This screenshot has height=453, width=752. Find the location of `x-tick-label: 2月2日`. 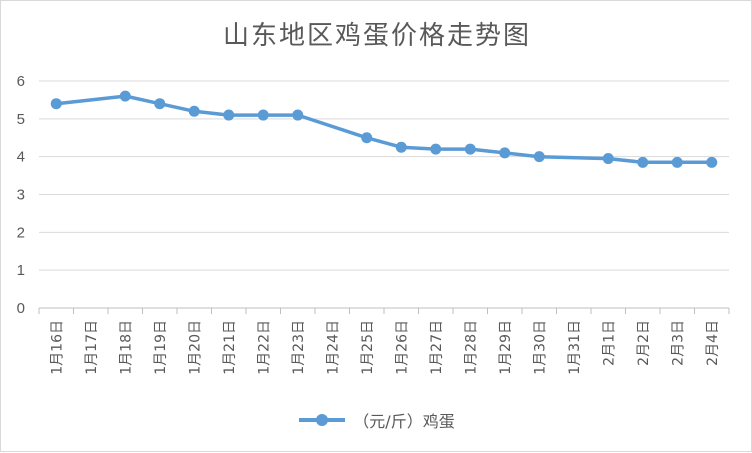

x-tick-label: 2月2日 is located at coordinates (644, 343).